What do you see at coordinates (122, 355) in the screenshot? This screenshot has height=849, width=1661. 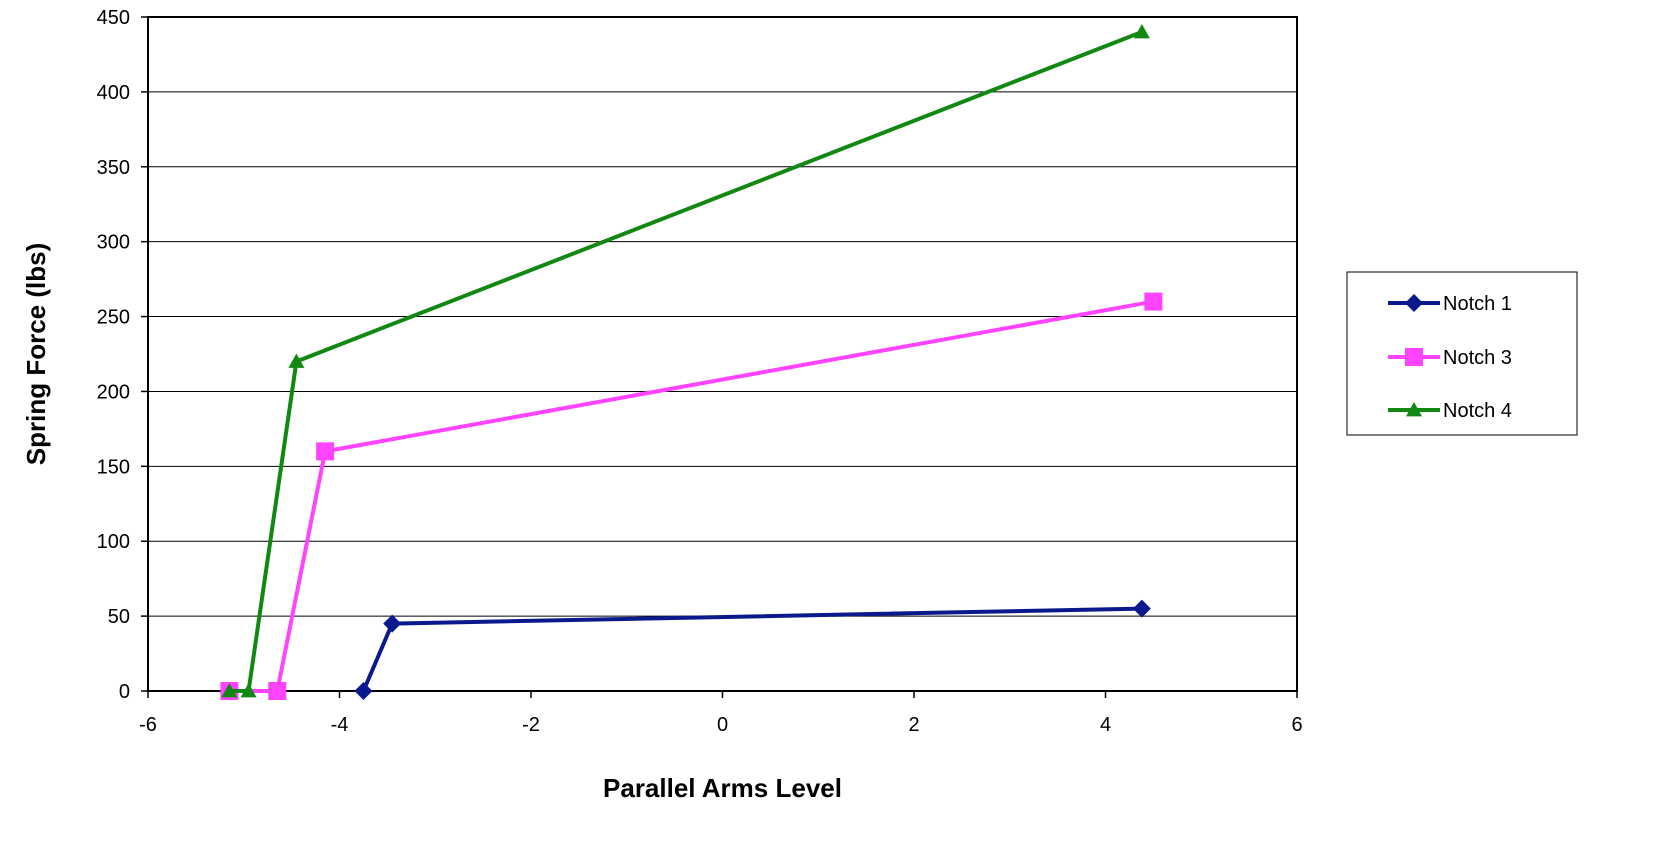 I see `y-axis-ticks: 0 50 100 150 200 250 300 350 400 450` at bounding box center [122, 355].